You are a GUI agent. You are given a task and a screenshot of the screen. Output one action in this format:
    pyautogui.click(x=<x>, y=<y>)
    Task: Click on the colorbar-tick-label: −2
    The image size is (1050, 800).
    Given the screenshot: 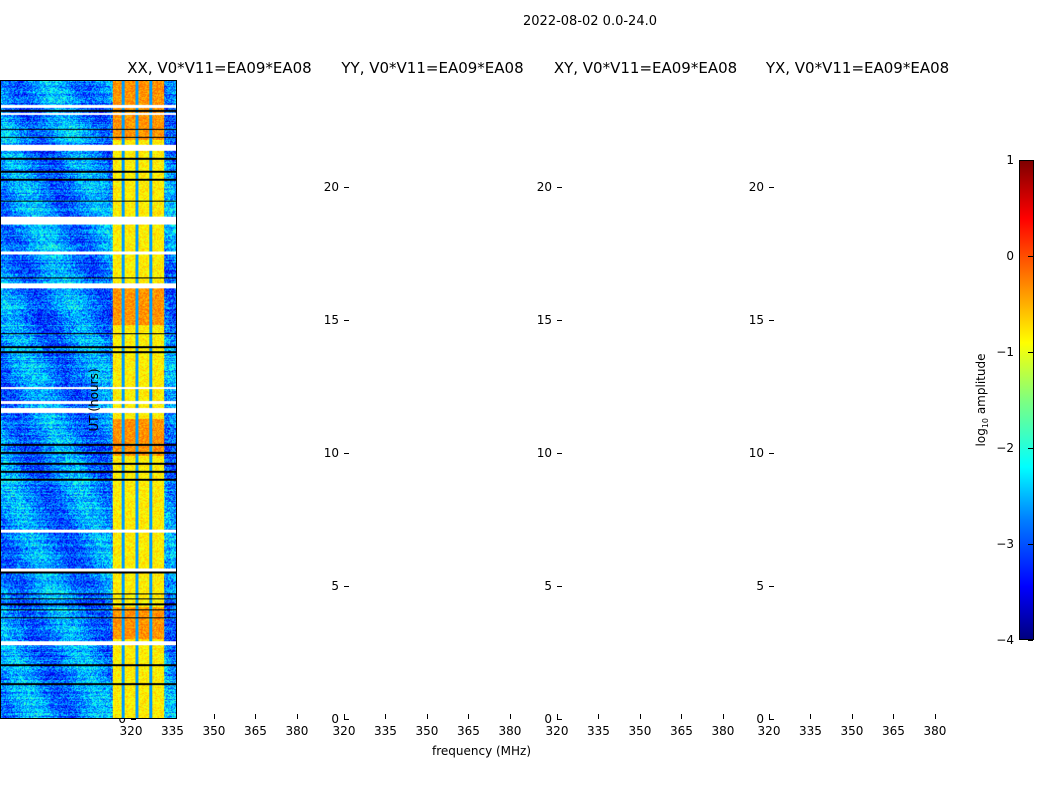 What is the action you would take?
    pyautogui.click(x=1005, y=448)
    